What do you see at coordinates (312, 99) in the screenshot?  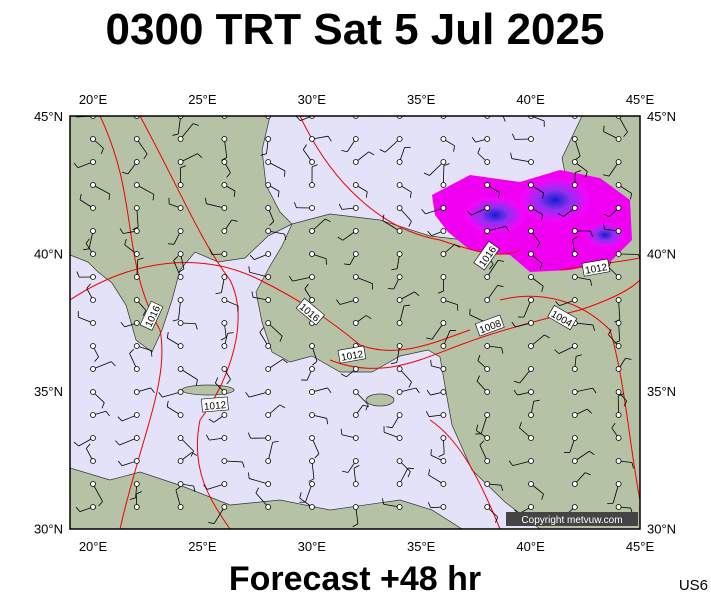 I see `lon-label: 30°E` at bounding box center [312, 99].